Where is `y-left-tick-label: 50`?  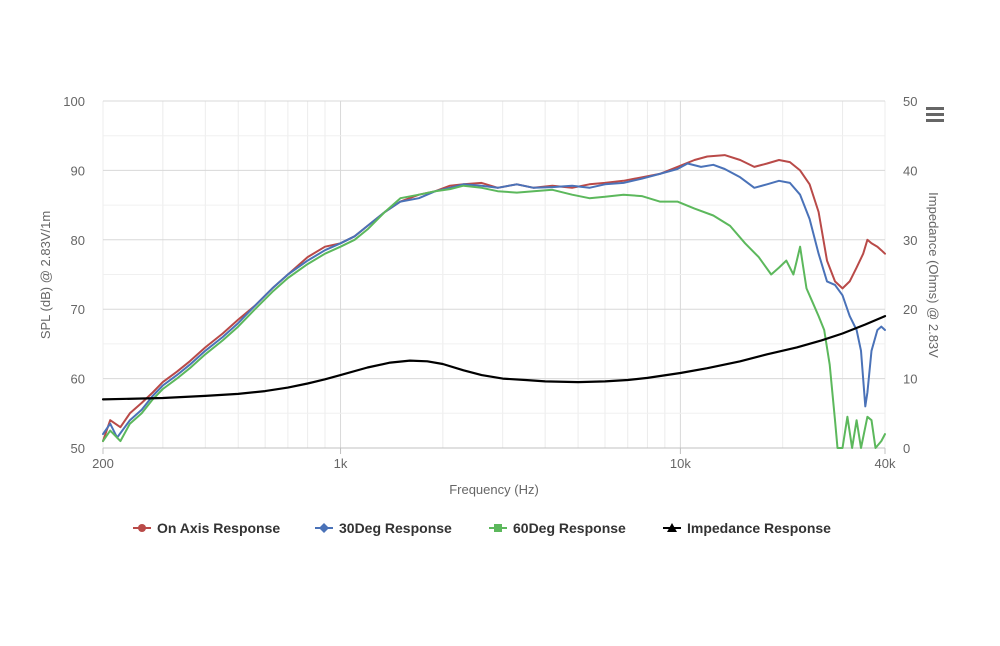
y-left-tick-label: 50 is located at coordinates (78, 448).